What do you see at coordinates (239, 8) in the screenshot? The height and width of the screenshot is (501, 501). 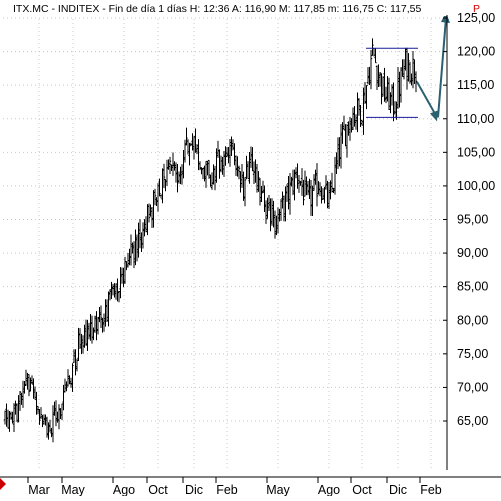 I see `header-background` at bounding box center [239, 8].